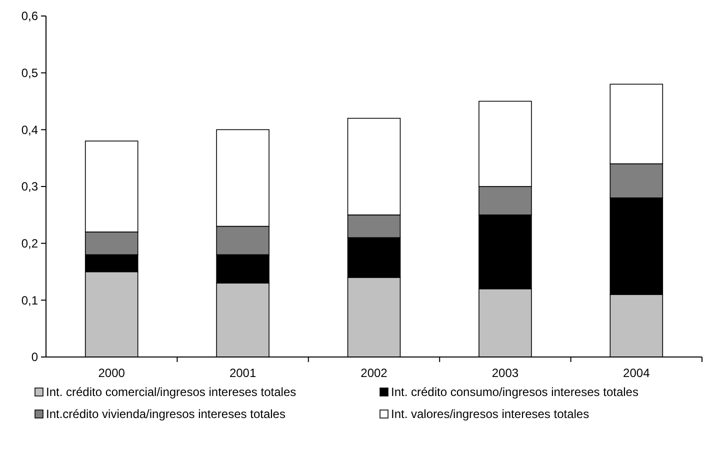  Describe the element at coordinates (242, 373) in the screenshot. I see `x-tick-label: 2001` at that location.